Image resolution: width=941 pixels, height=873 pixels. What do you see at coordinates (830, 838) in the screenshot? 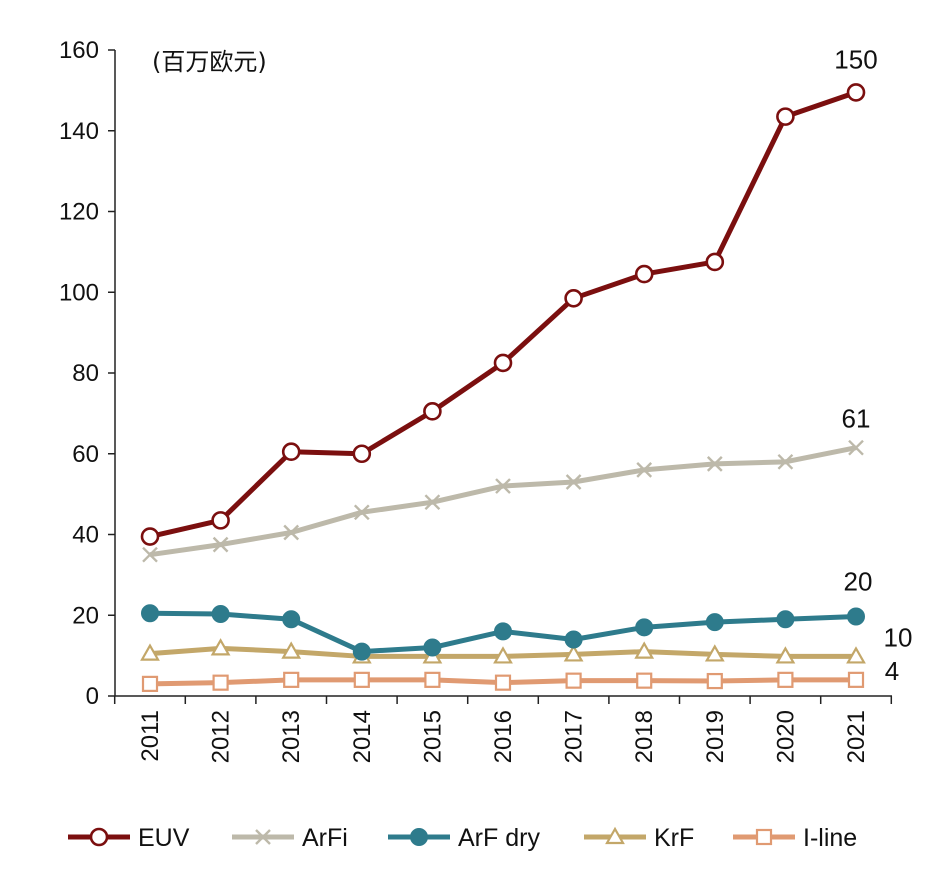
I see `legend-label: I-line` at bounding box center [830, 838].